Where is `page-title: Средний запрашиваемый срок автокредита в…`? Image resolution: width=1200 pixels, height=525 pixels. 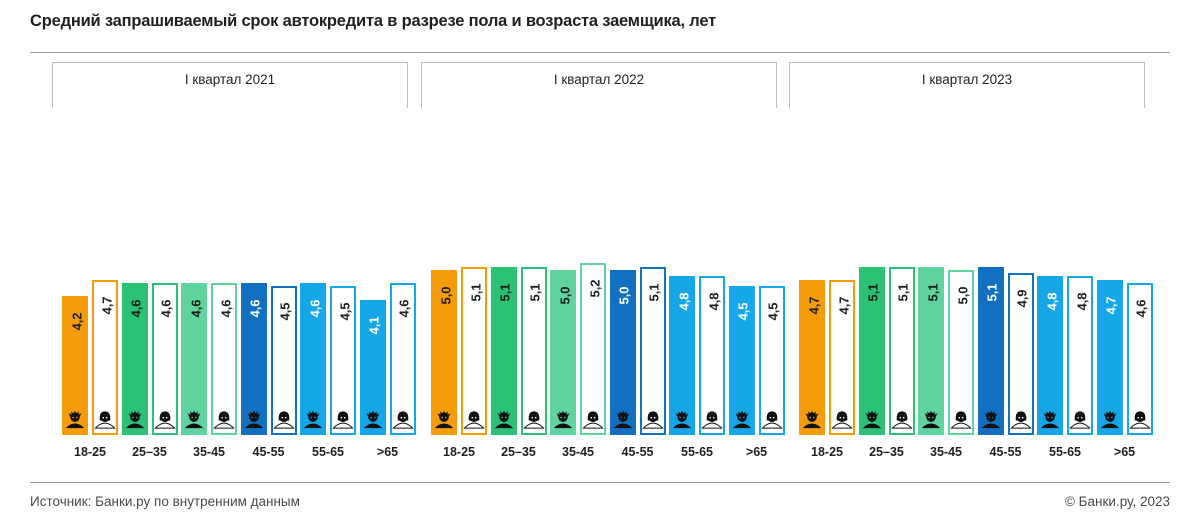 page-title: Средний запрашиваемый срок автокредита в… is located at coordinates (373, 21).